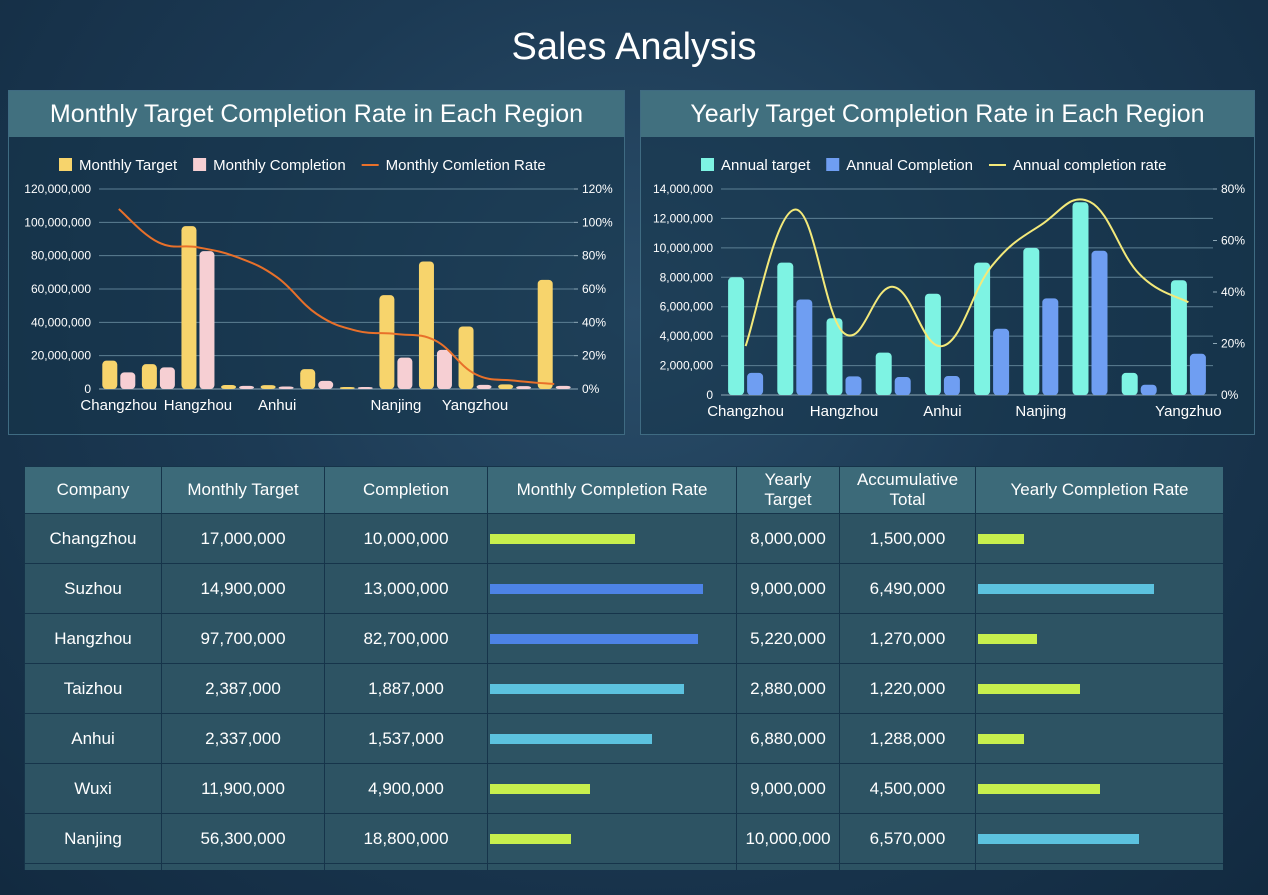  I want to click on completion-cell: 10,000,000, so click(406, 538).